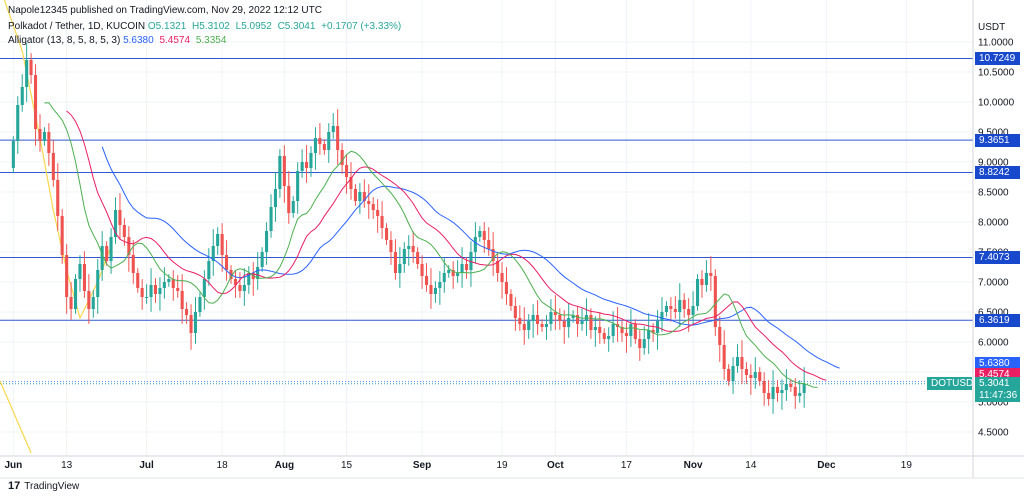 This screenshot has width=1024, height=496. What do you see at coordinates (296, 26) in the screenshot?
I see `close-value: C5.3041` at bounding box center [296, 26].